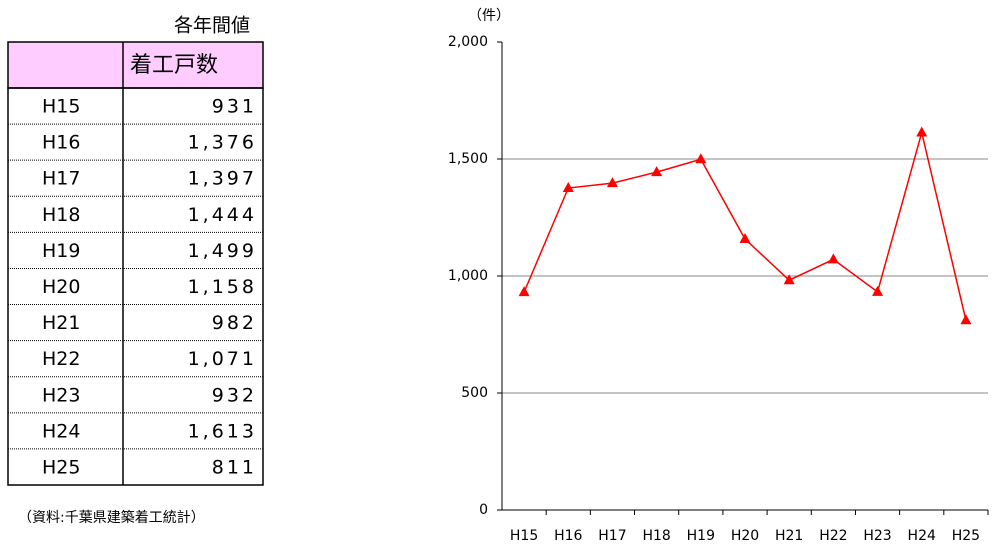 The height and width of the screenshot is (549, 992). What do you see at coordinates (234, 107) in the screenshot?
I see `table-cell: 931` at bounding box center [234, 107].